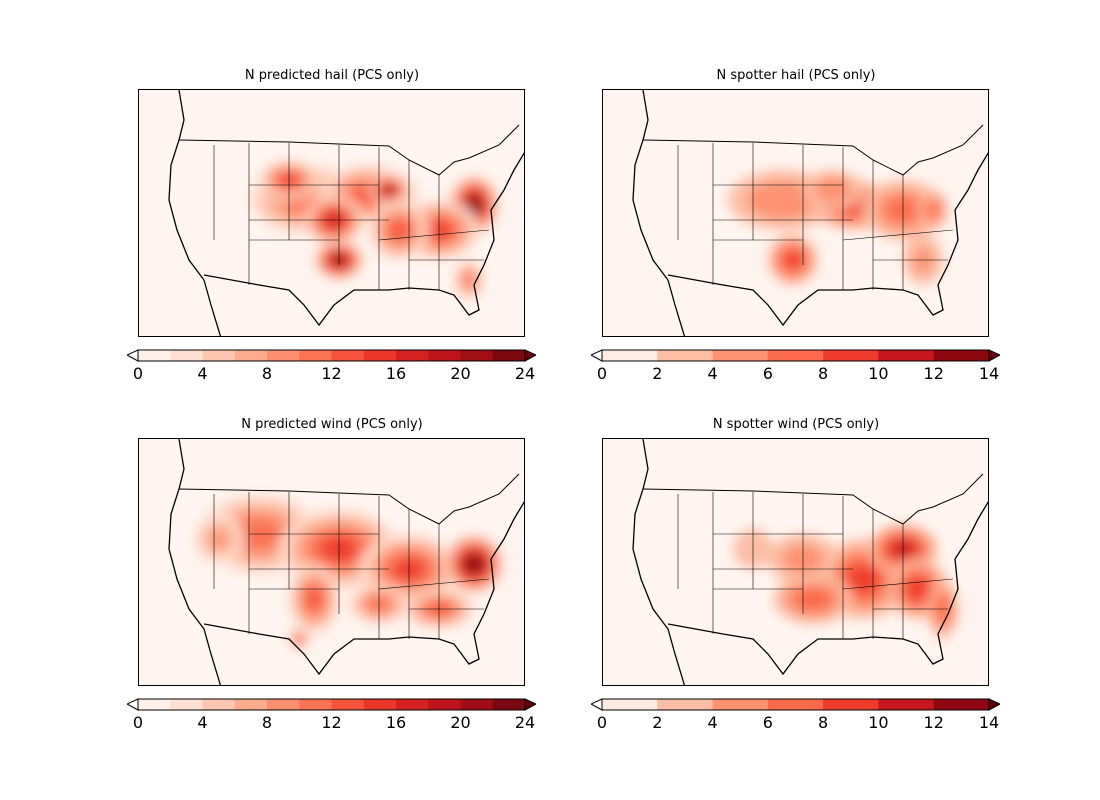 Image resolution: width=1100 pixels, height=800 pixels. What do you see at coordinates (796, 75) in the screenshot?
I see `panel-title: N spotter hail (PCS only)` at bounding box center [796, 75].